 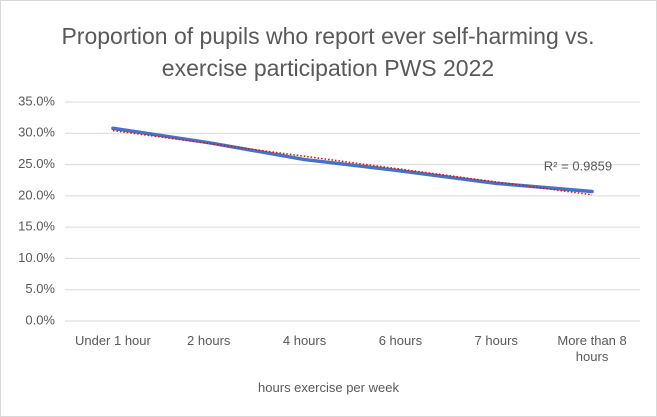 I want to click on y-tick-label: 10.0%, so click(x=36, y=257).